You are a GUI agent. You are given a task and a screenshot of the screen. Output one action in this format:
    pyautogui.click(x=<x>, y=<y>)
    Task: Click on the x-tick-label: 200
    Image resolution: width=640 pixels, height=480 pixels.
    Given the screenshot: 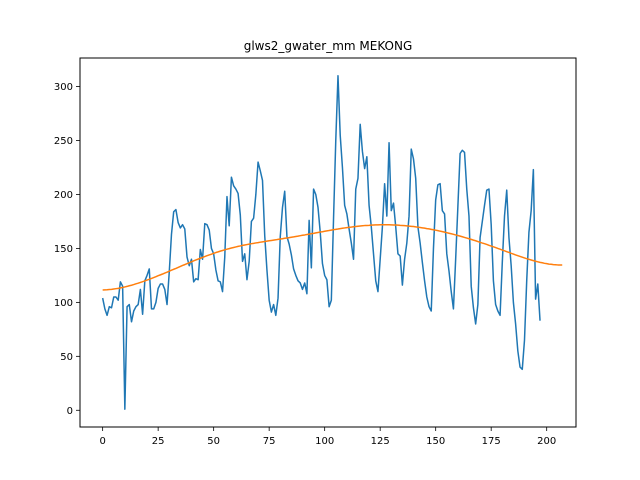 What is the action you would take?
    pyautogui.click(x=546, y=441)
    